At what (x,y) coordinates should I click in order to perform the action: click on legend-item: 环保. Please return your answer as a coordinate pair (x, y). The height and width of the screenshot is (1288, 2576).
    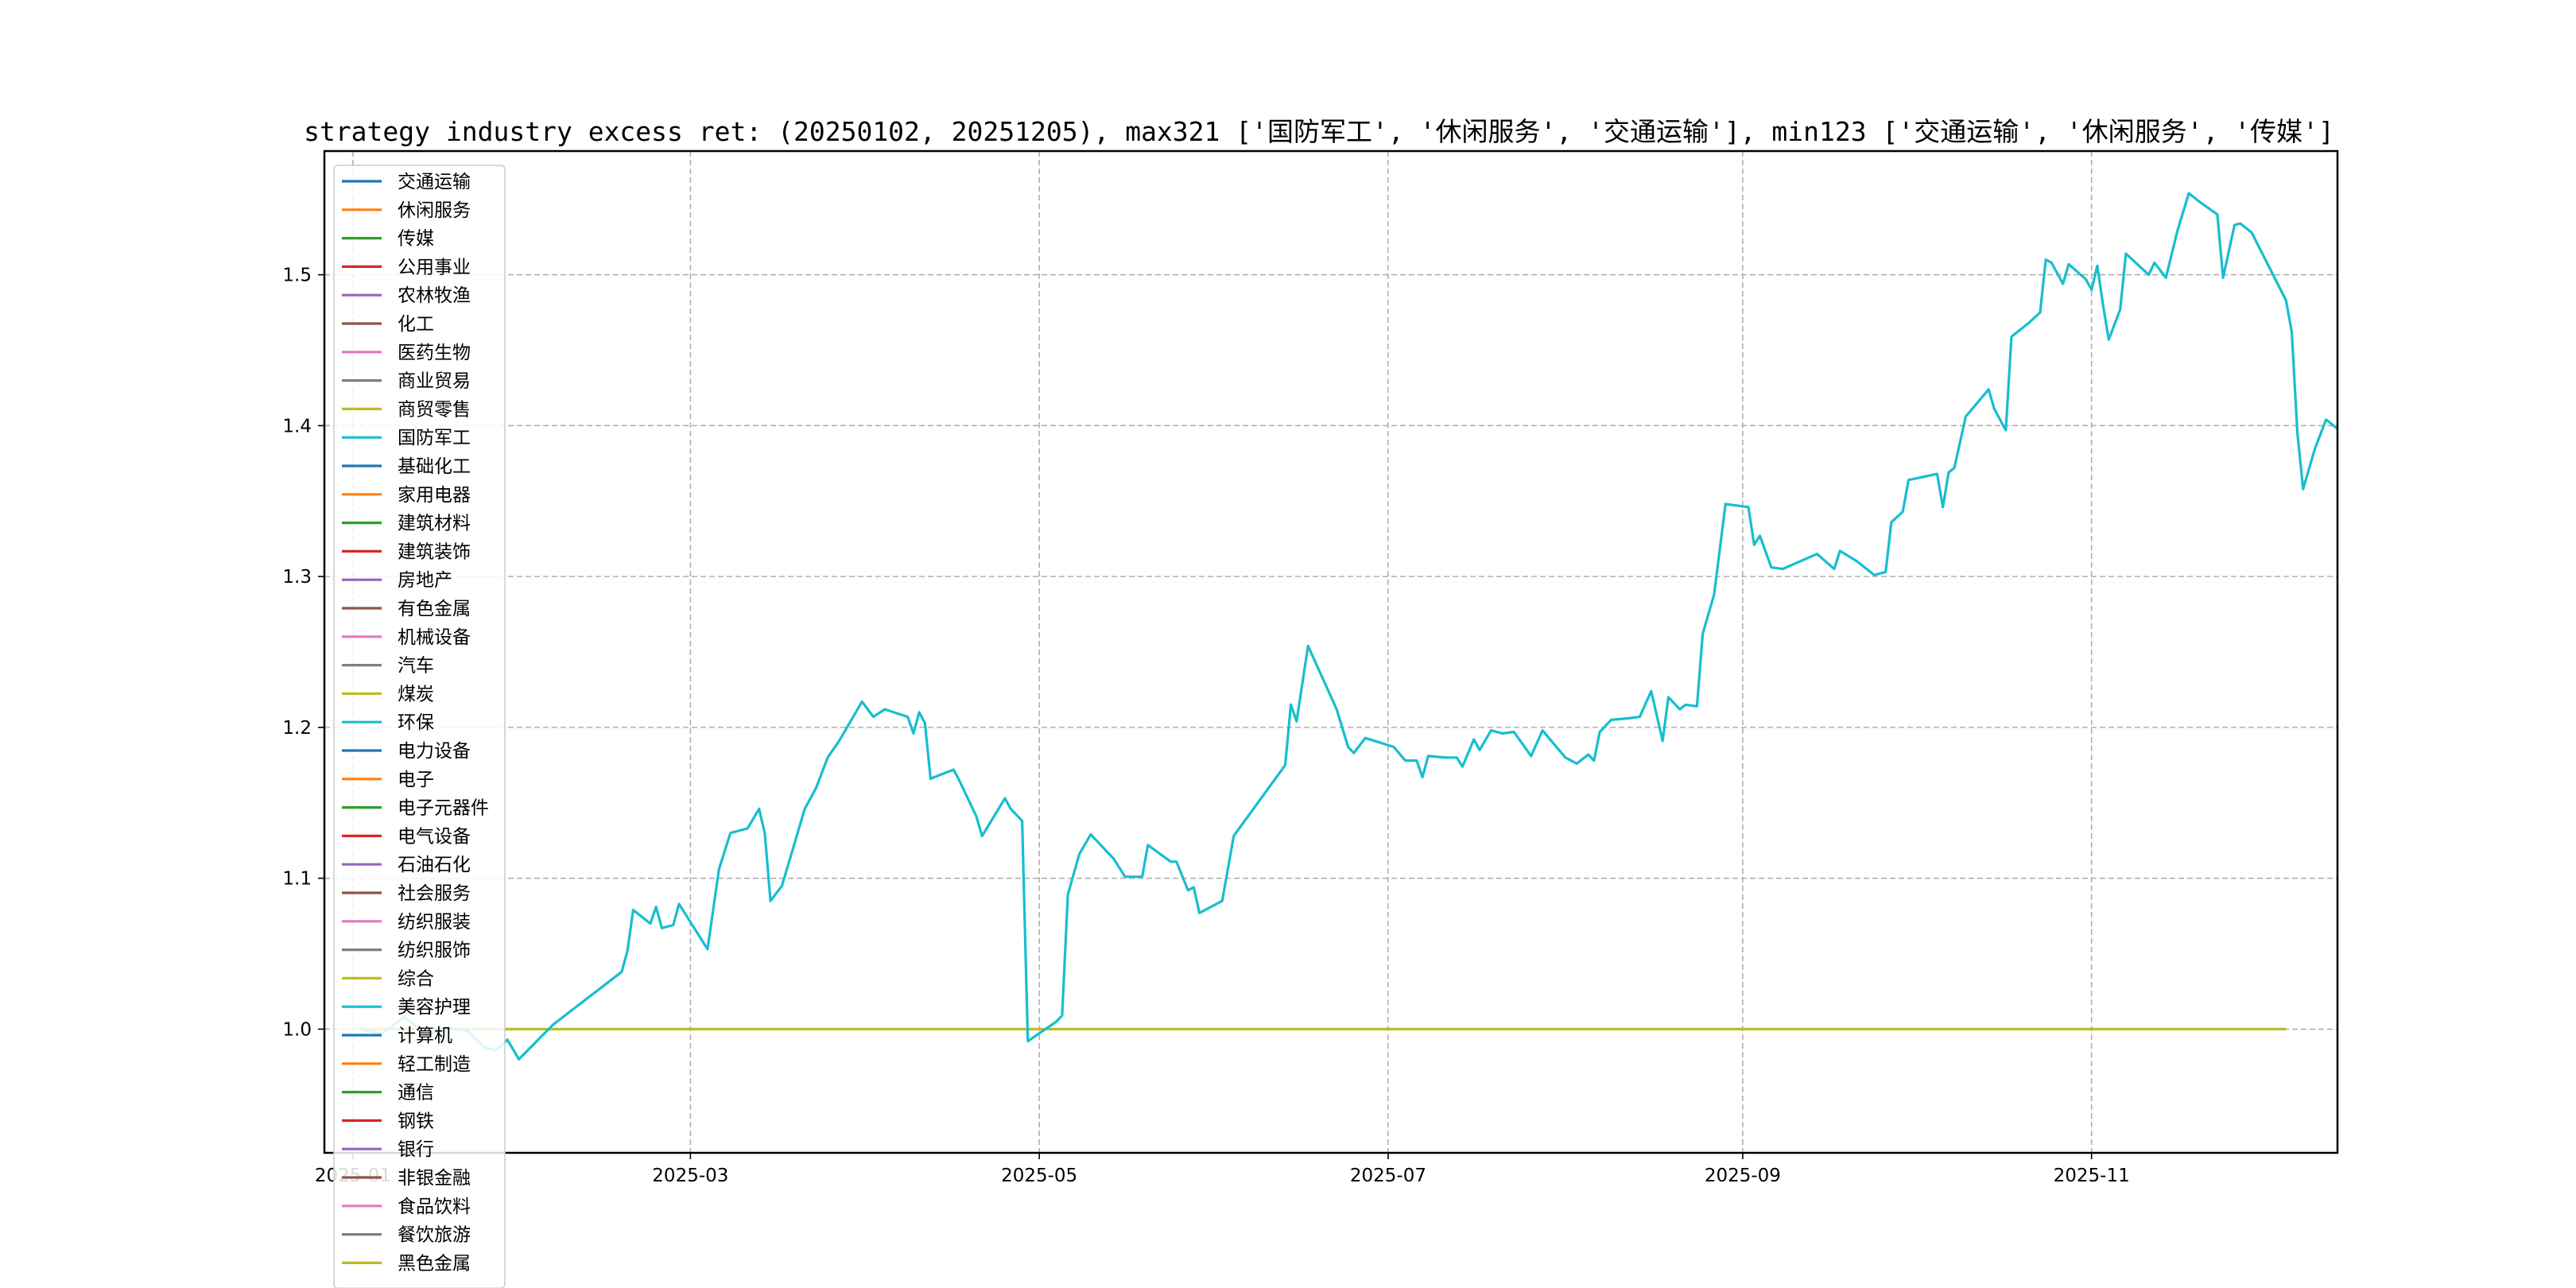
    Looking at the image, I should click on (388, 723).